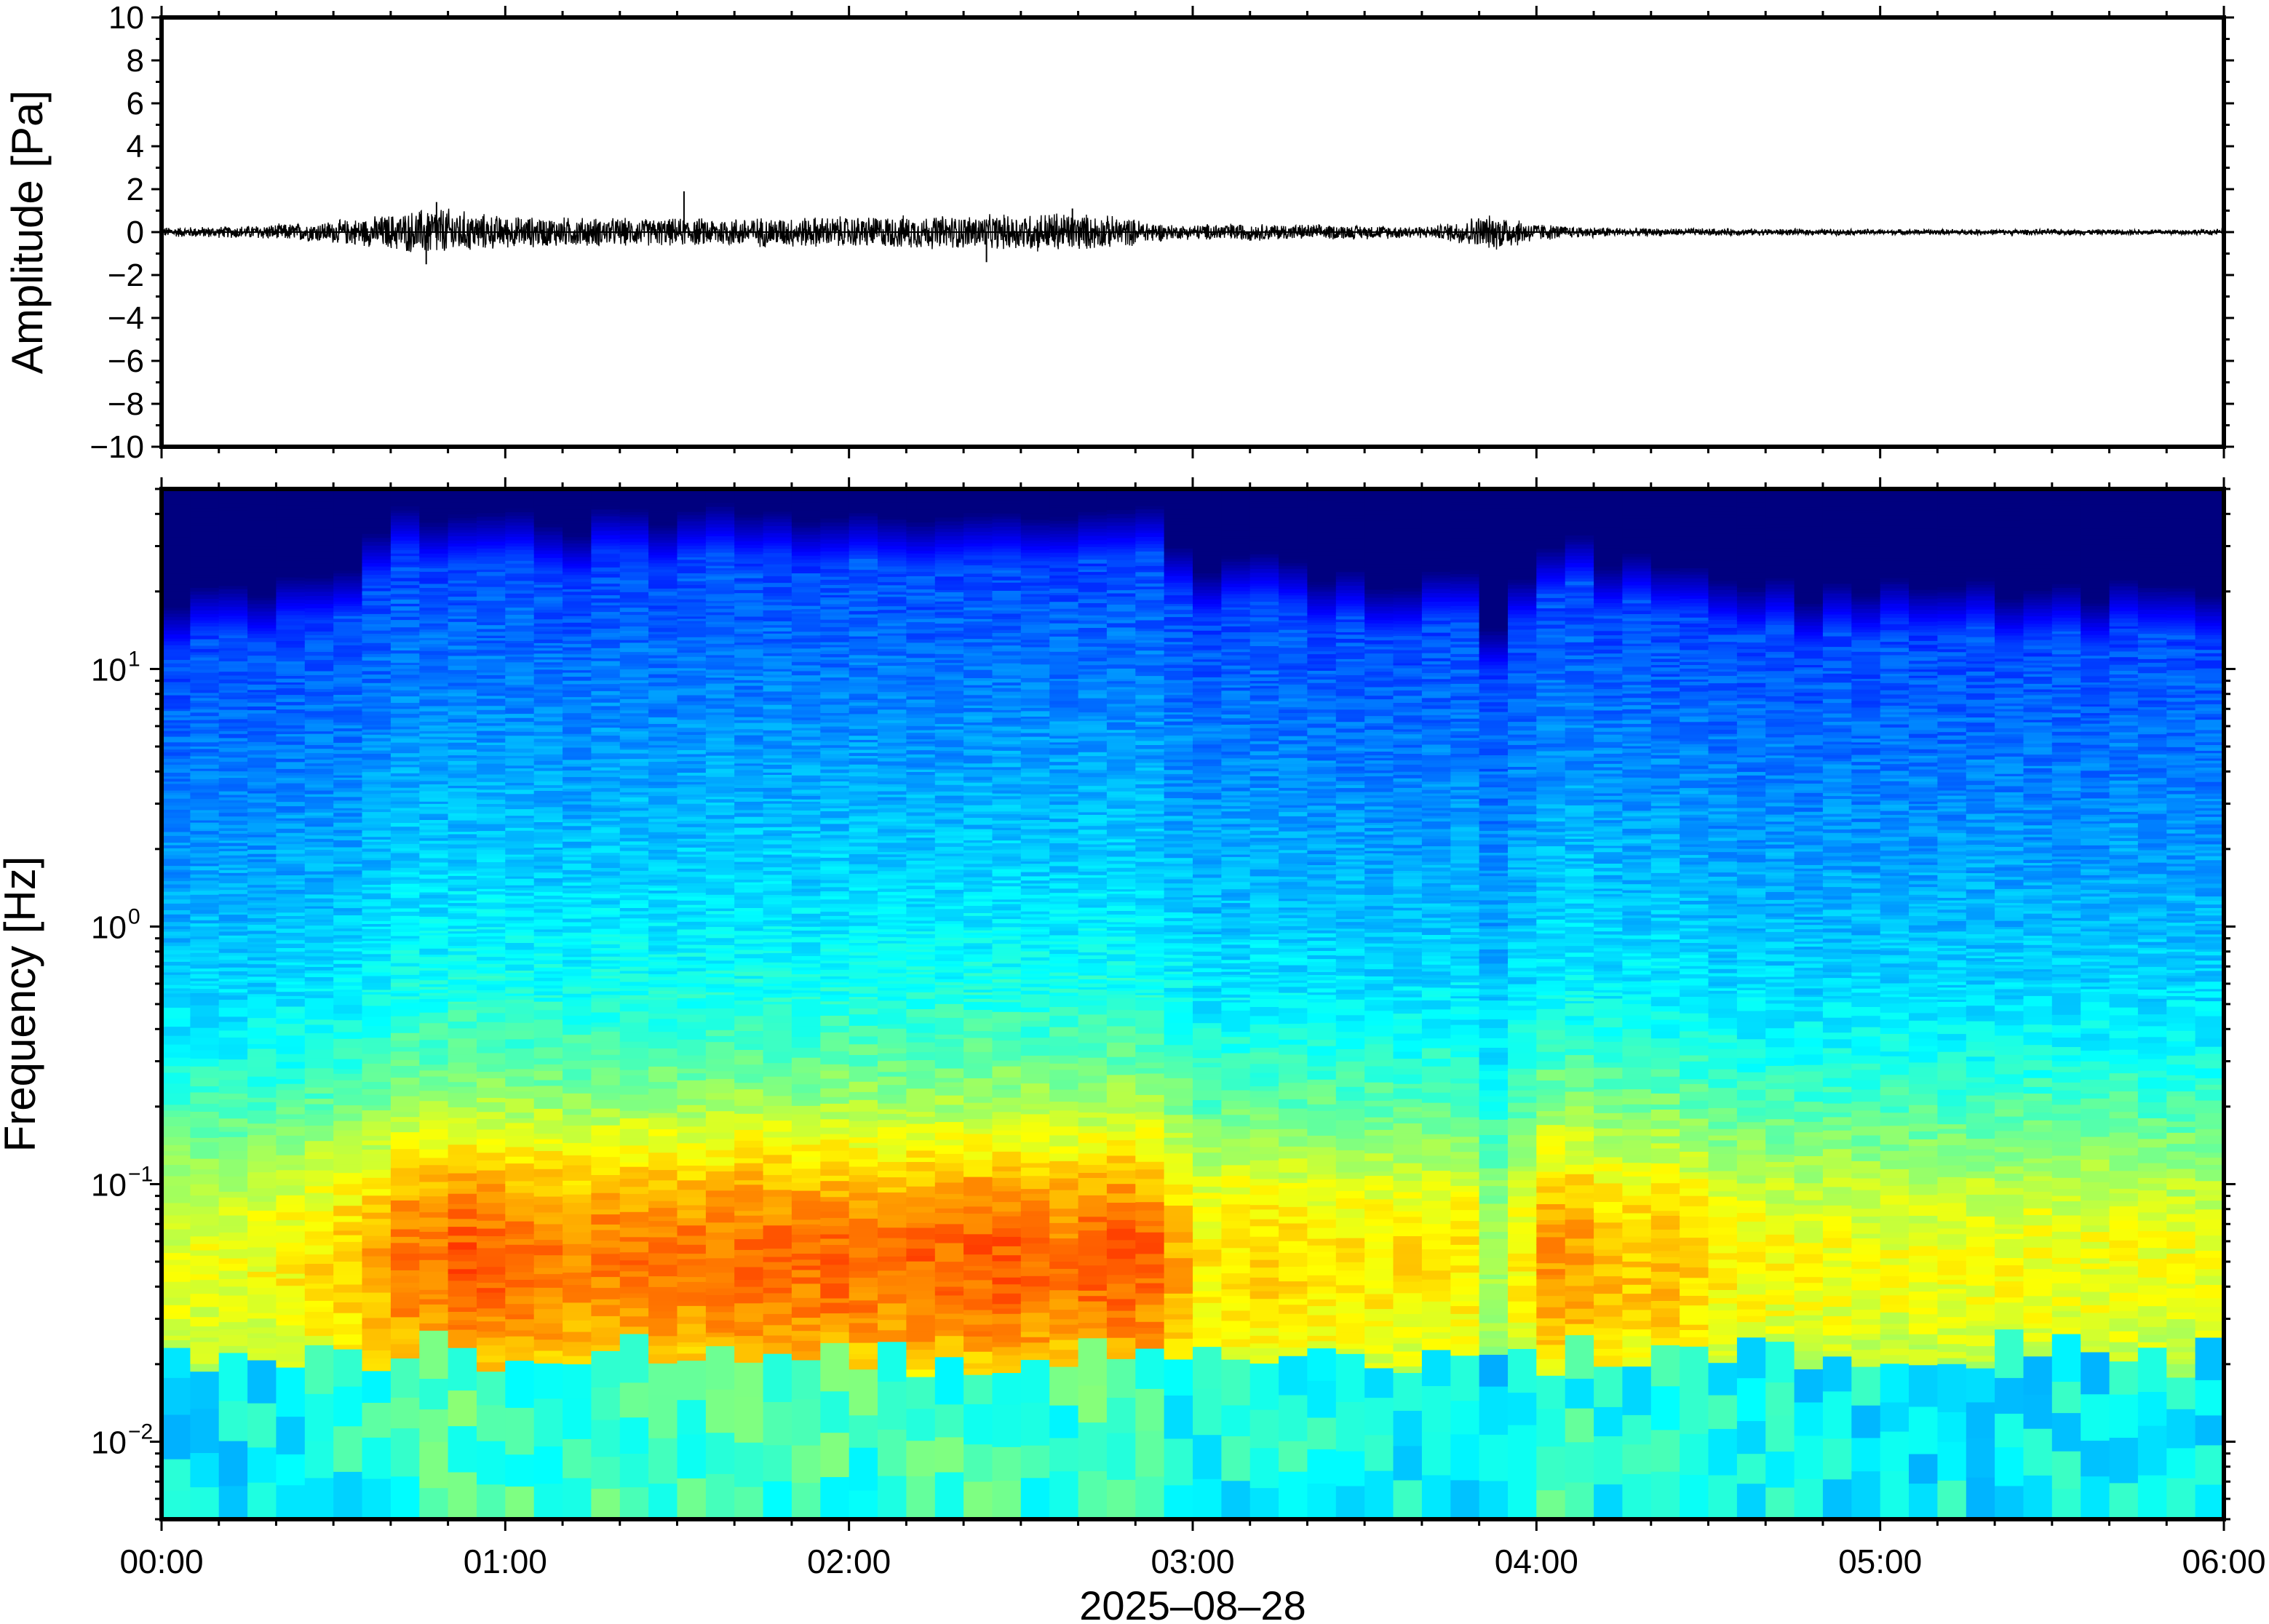 The height and width of the screenshot is (1624, 2269). I want to click on waveform-y-tick-label: 6, so click(135, 104).